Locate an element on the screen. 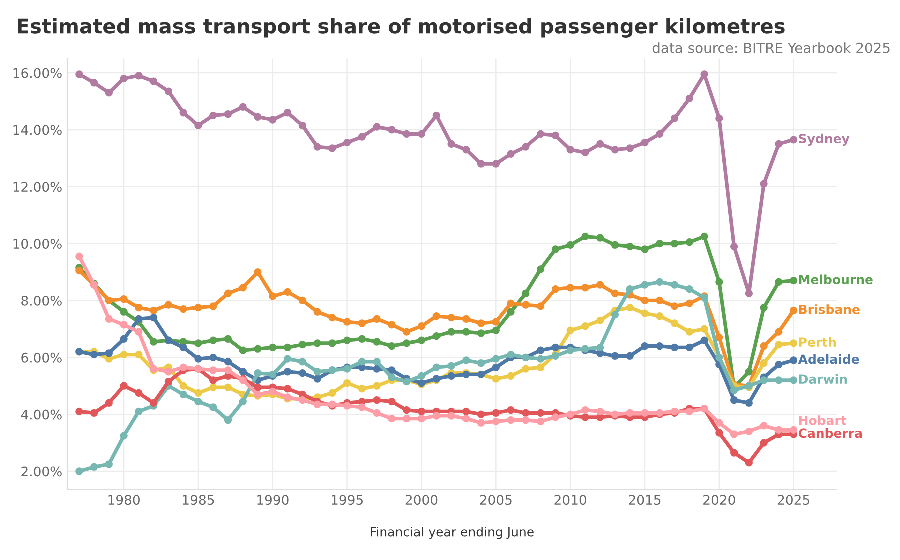 The width and height of the screenshot is (900, 560). series-label: Hobart is located at coordinates (823, 421).